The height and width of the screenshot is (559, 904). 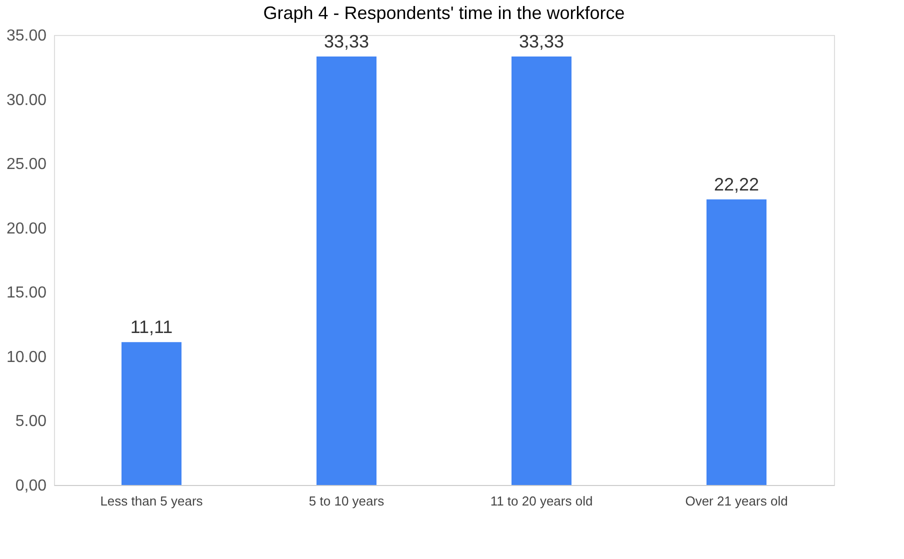 What do you see at coordinates (26, 293) in the screenshot?
I see `y-tick-label: 15.00` at bounding box center [26, 293].